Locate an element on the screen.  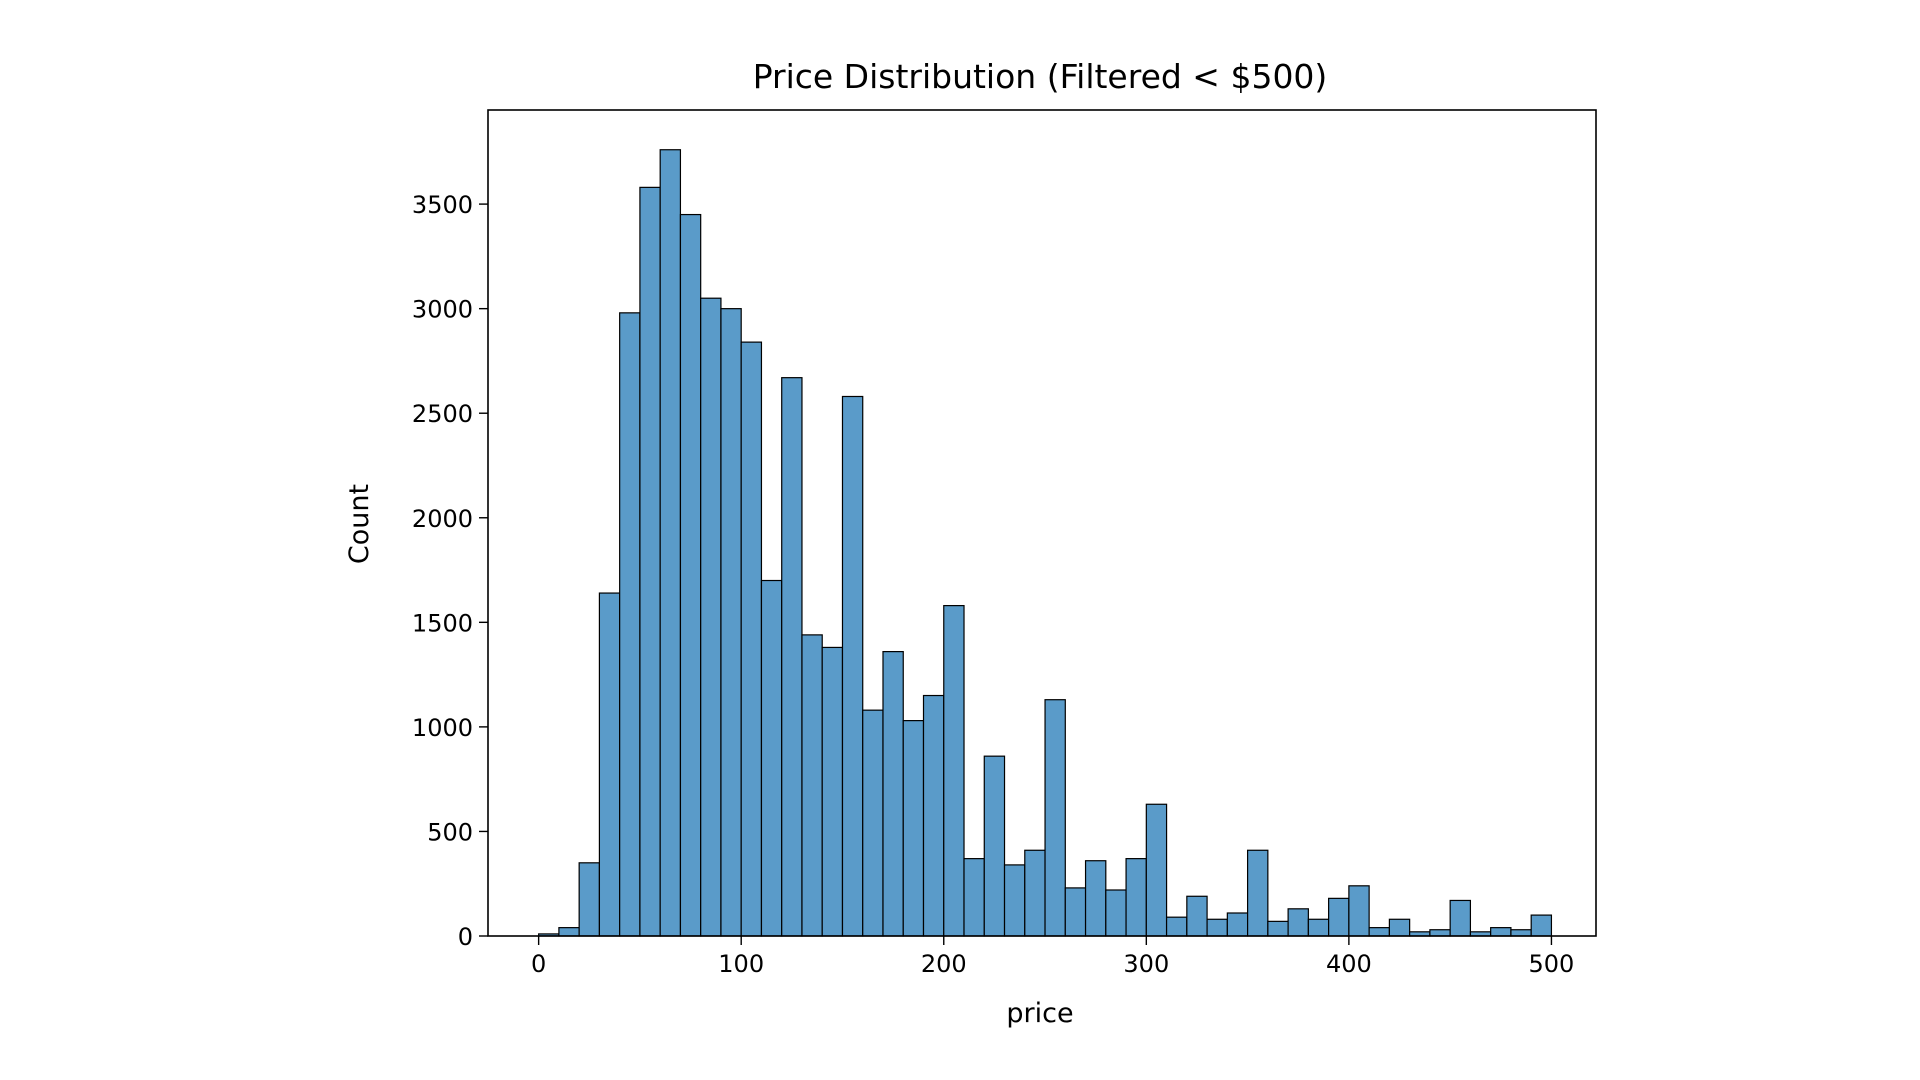
x-tick-label: 0 is located at coordinates (538, 964).